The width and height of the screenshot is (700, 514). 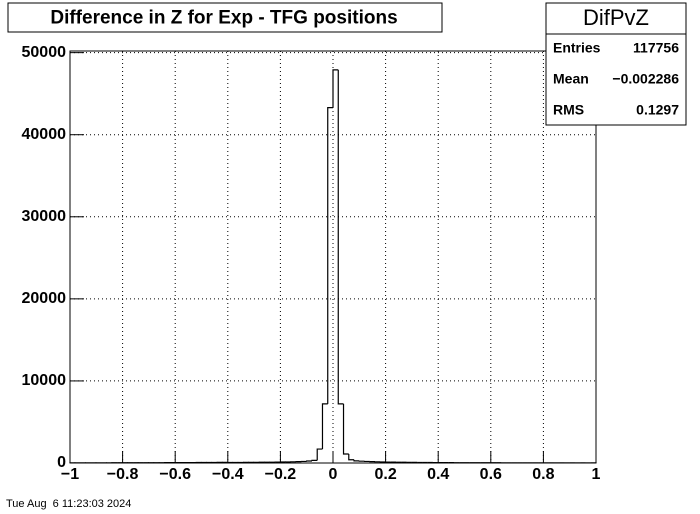 What do you see at coordinates (577, 48) in the screenshot?
I see `stats-label: Entries` at bounding box center [577, 48].